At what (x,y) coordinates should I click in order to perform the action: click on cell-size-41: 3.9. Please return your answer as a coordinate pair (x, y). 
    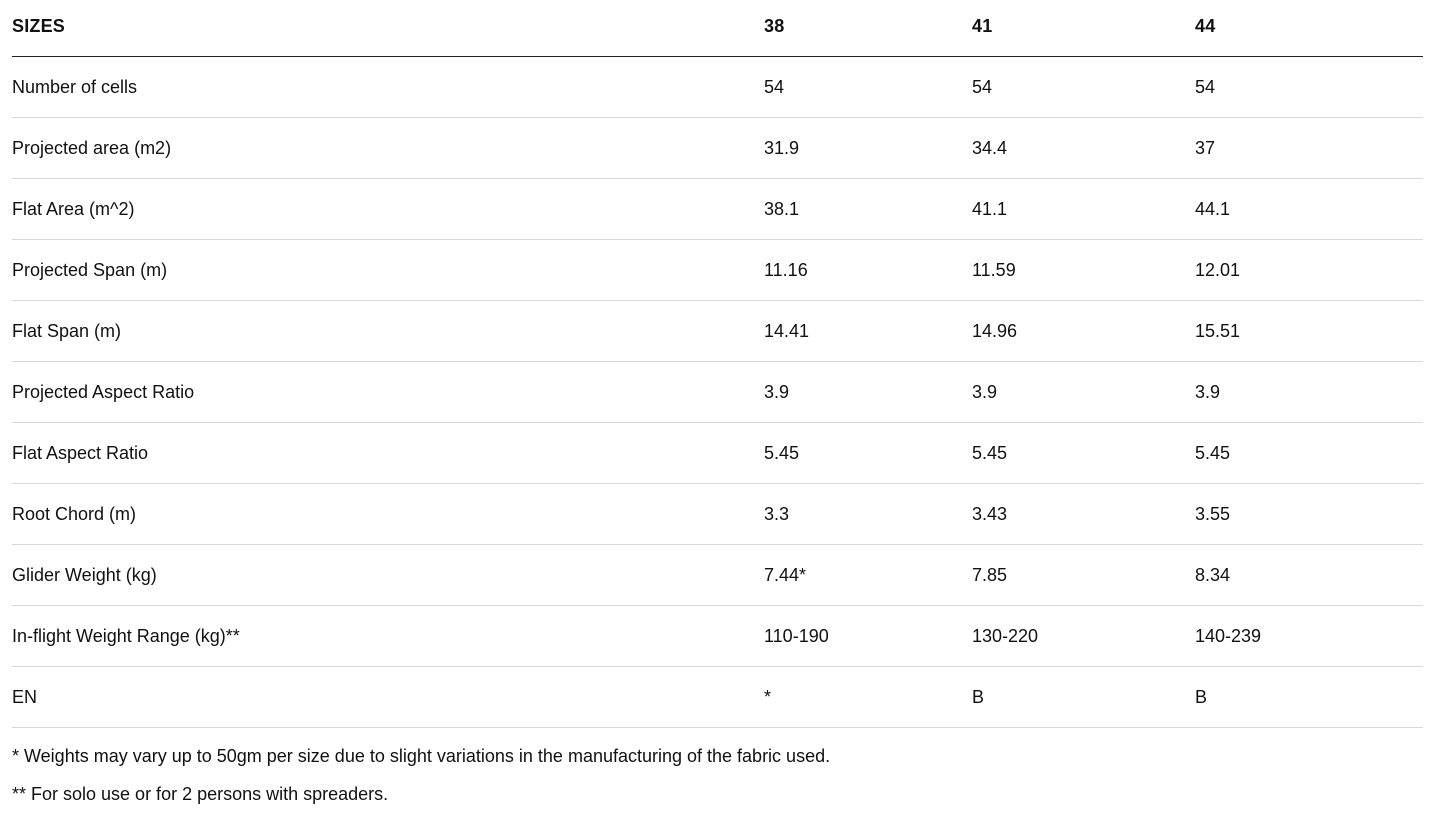
    Looking at the image, I should click on (1083, 392).